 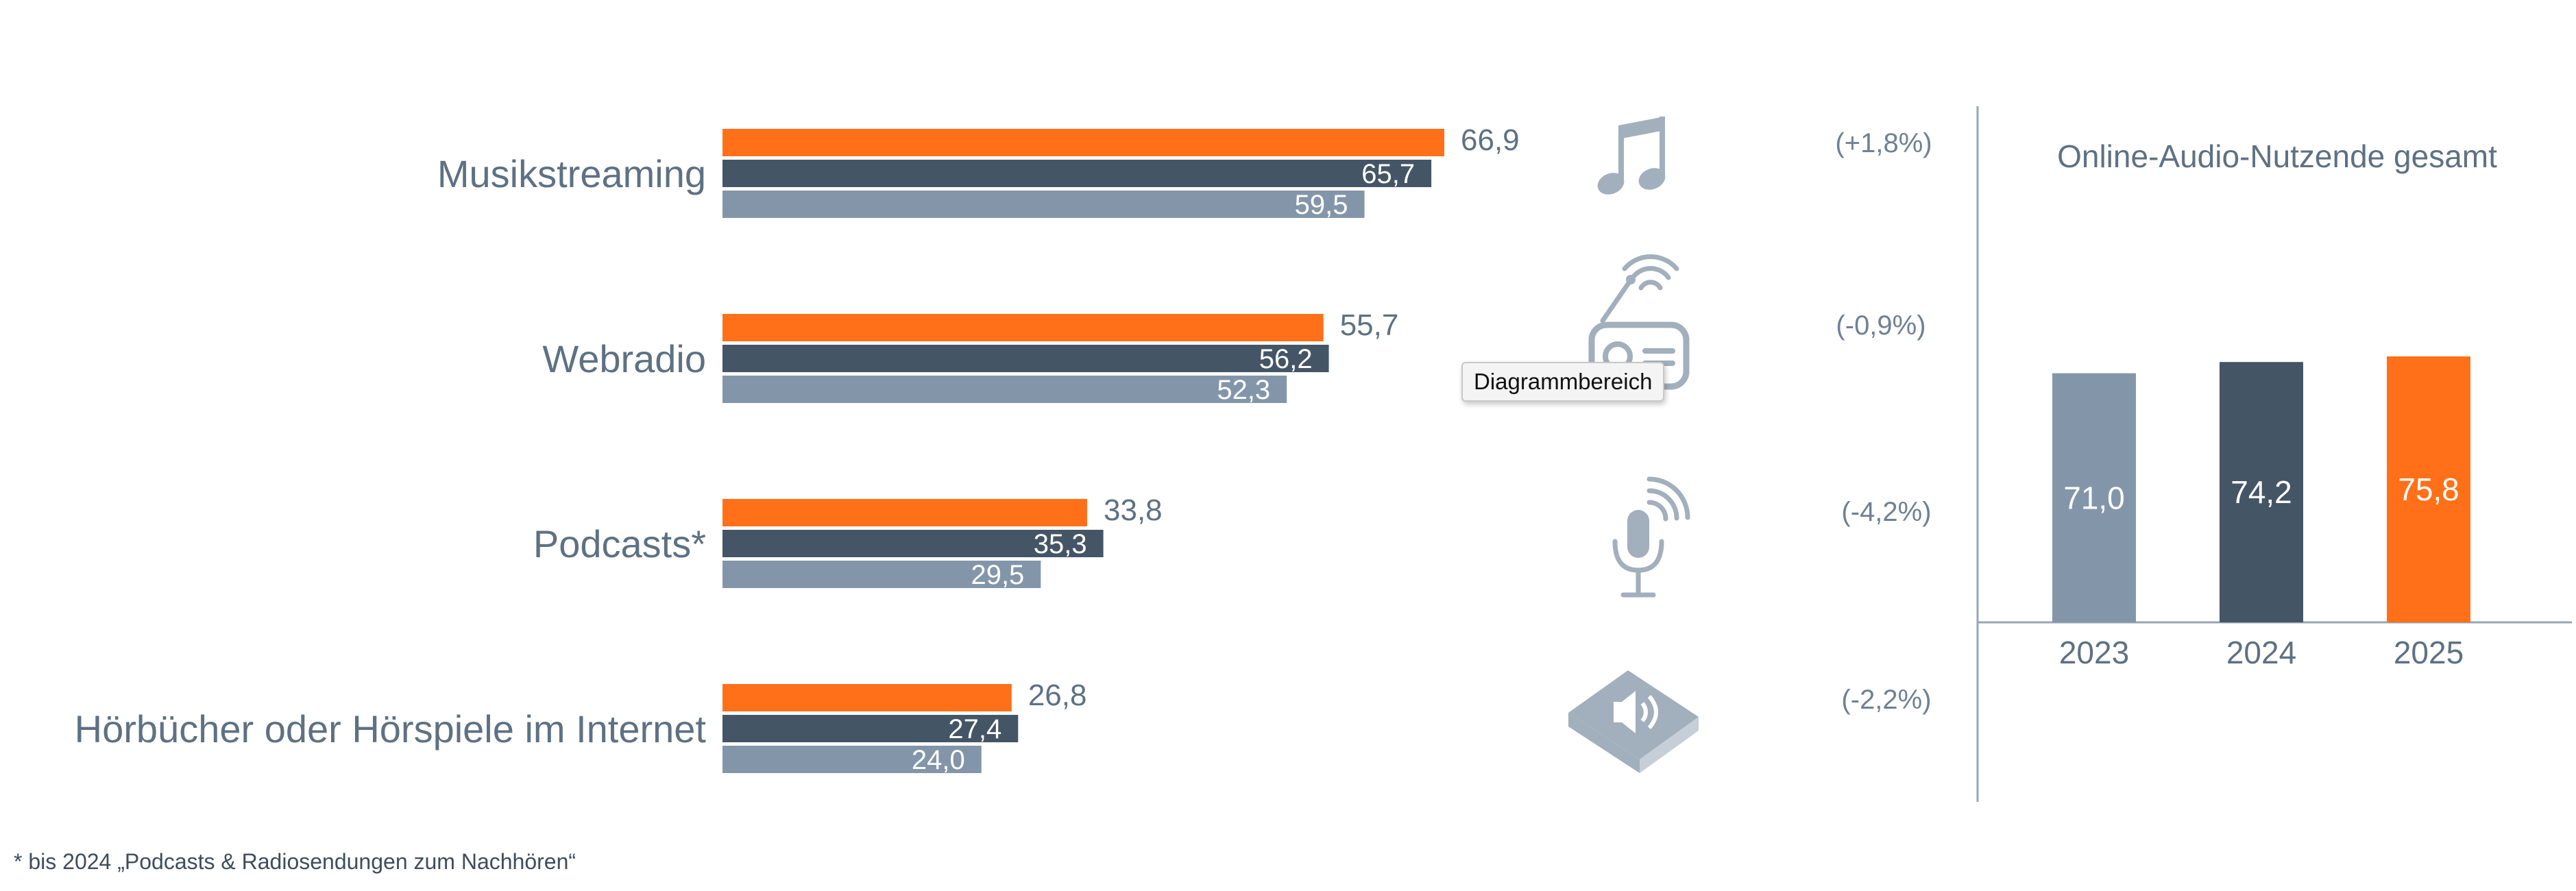 What do you see at coordinates (1883, 143) in the screenshot?
I see `change-label: (+1,8%)` at bounding box center [1883, 143].